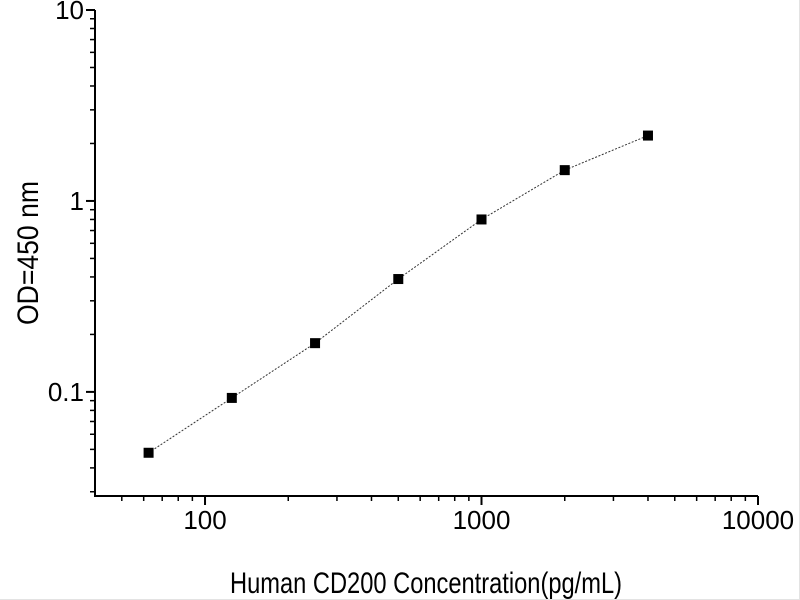 This screenshot has width=800, height=600. Describe the element at coordinates (758, 520) in the screenshot. I see `x-tick-label: 10000` at that location.